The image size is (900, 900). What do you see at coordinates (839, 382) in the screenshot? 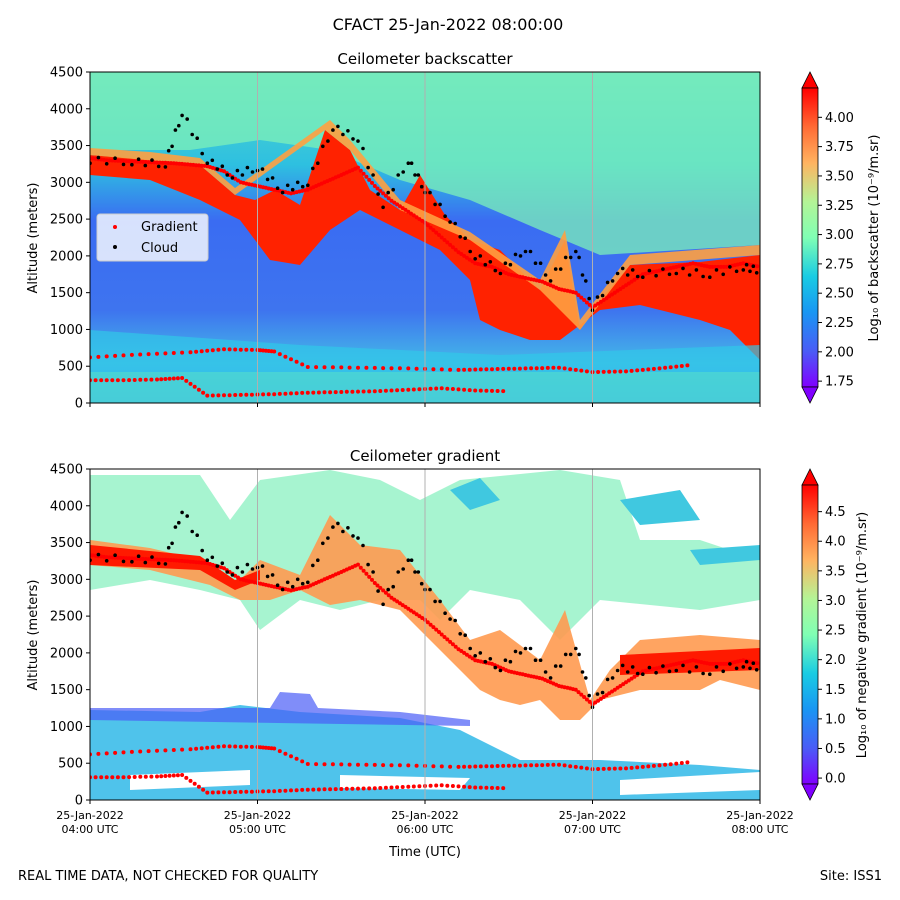
I see `colorbar-tick-label: 1.75` at bounding box center [839, 382].